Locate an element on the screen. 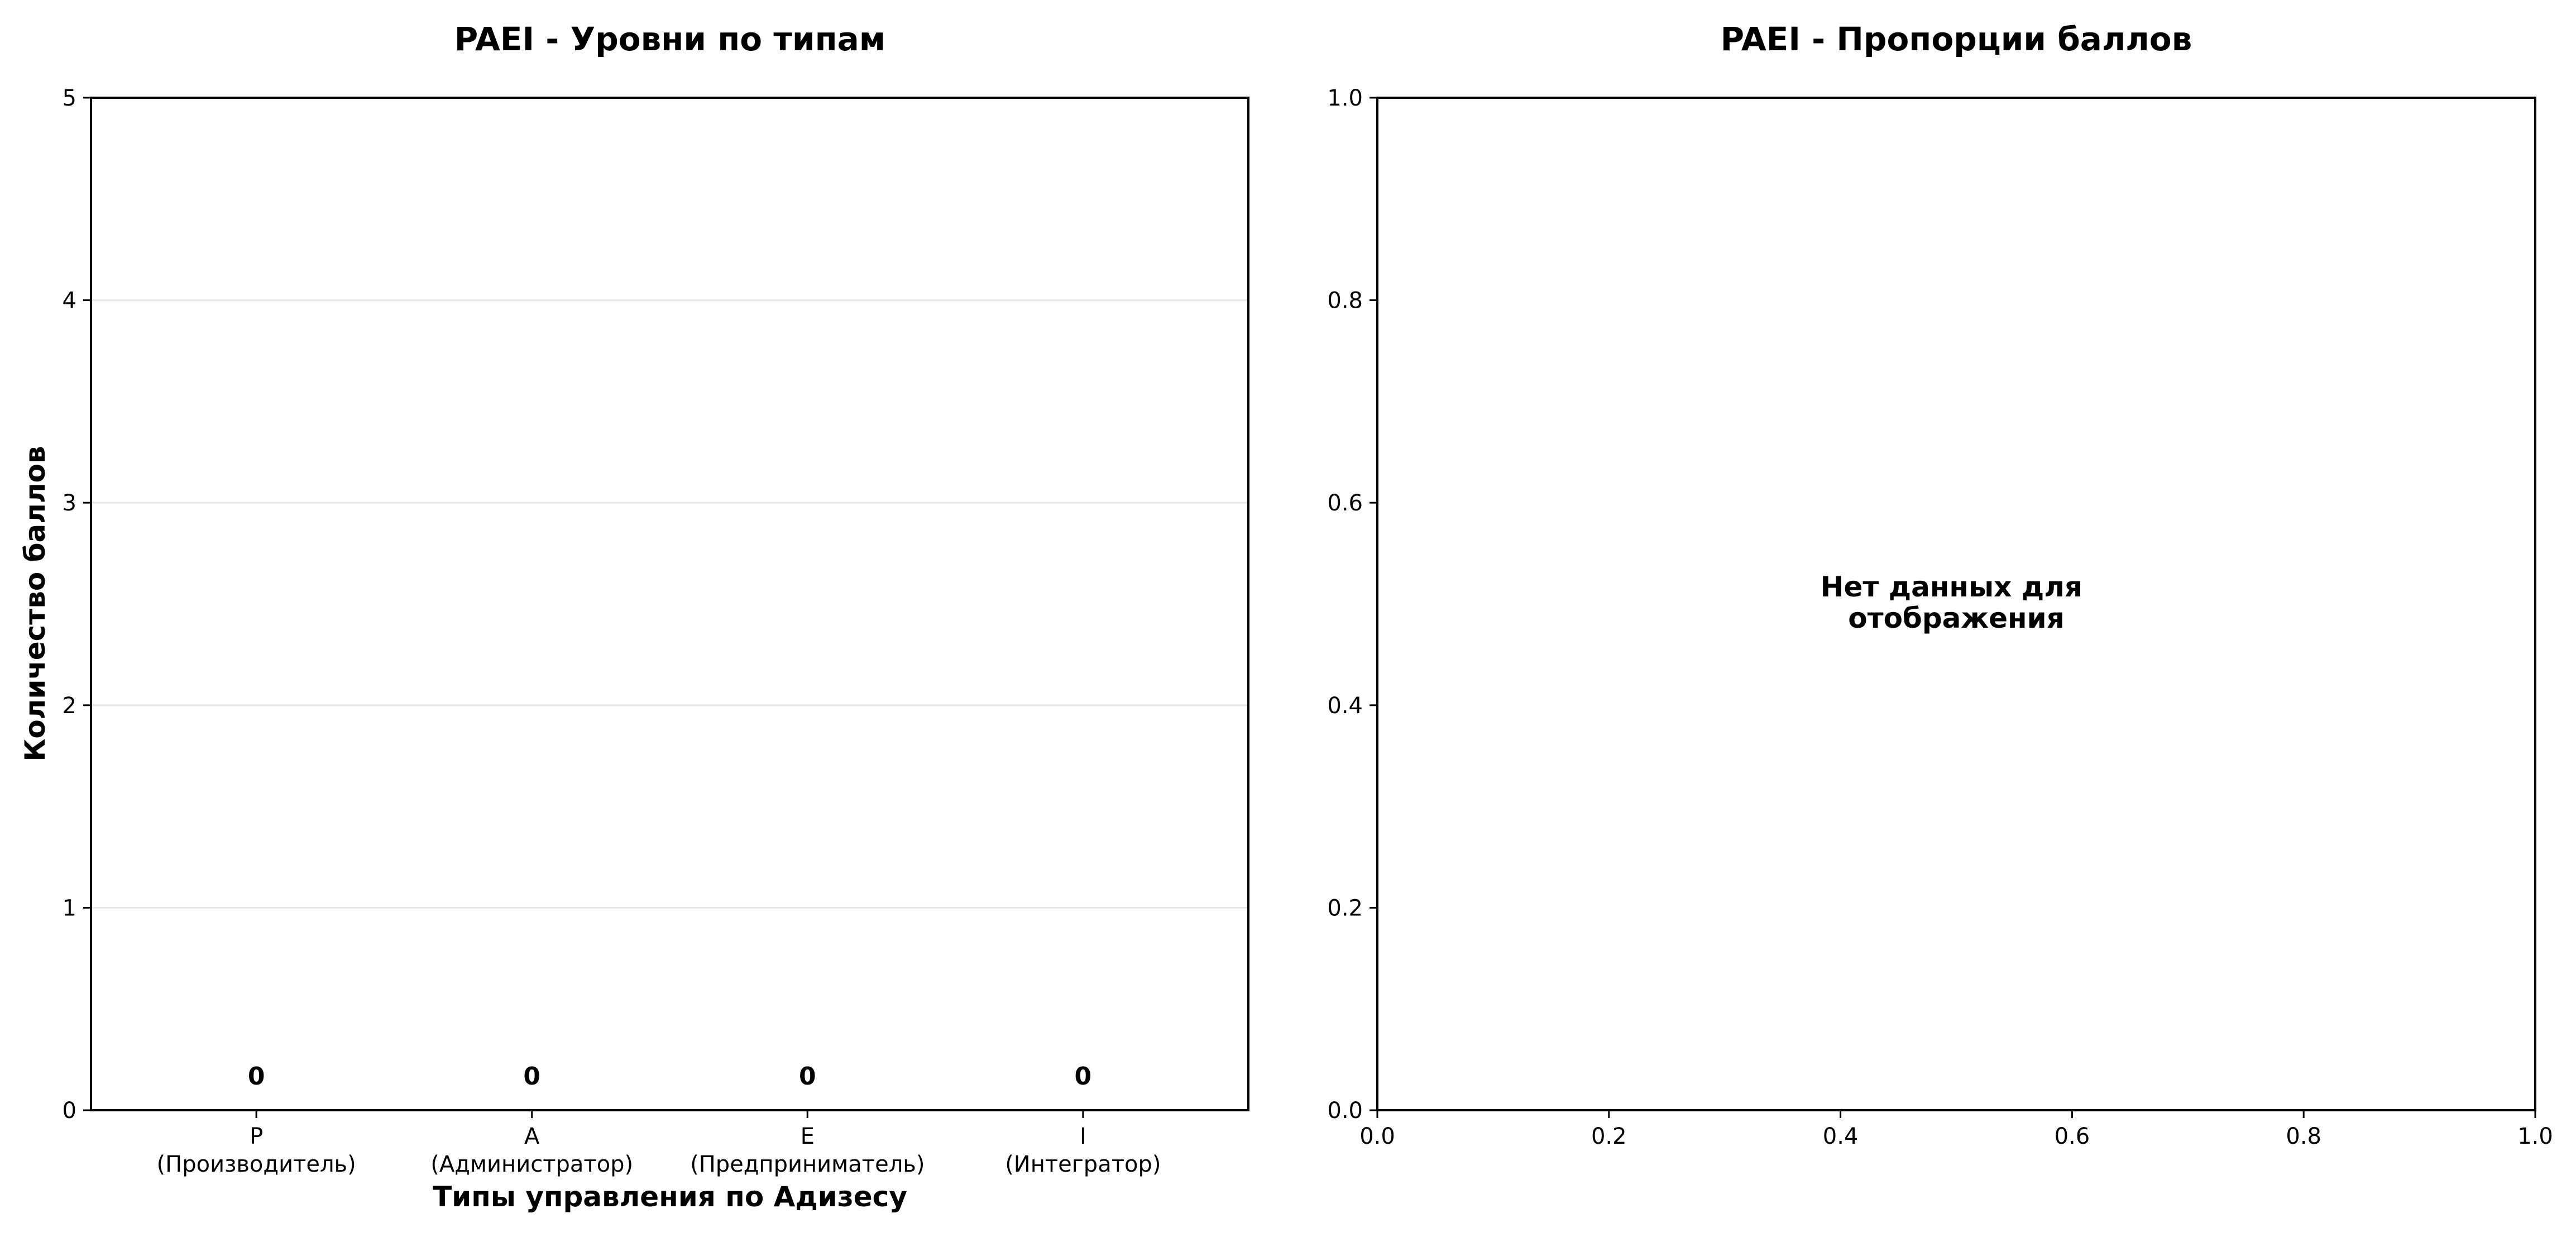 Image resolution: width=2576 pixels, height=1237 pixels. y-tick-label: 4 is located at coordinates (69, 301).